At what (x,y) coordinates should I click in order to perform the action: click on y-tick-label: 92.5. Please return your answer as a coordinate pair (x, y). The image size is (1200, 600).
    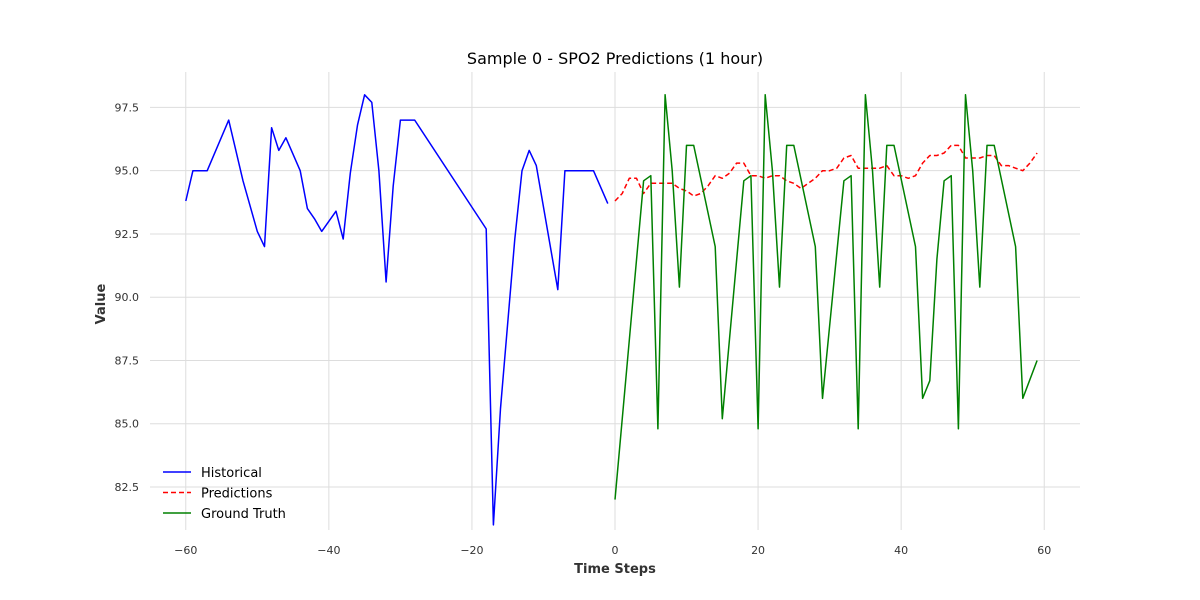
    Looking at the image, I should click on (127, 234).